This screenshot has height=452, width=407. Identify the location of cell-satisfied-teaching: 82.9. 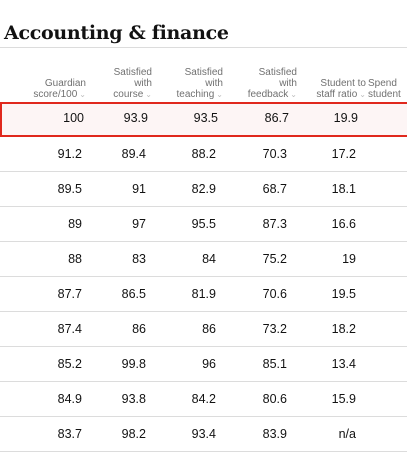
(203, 189).